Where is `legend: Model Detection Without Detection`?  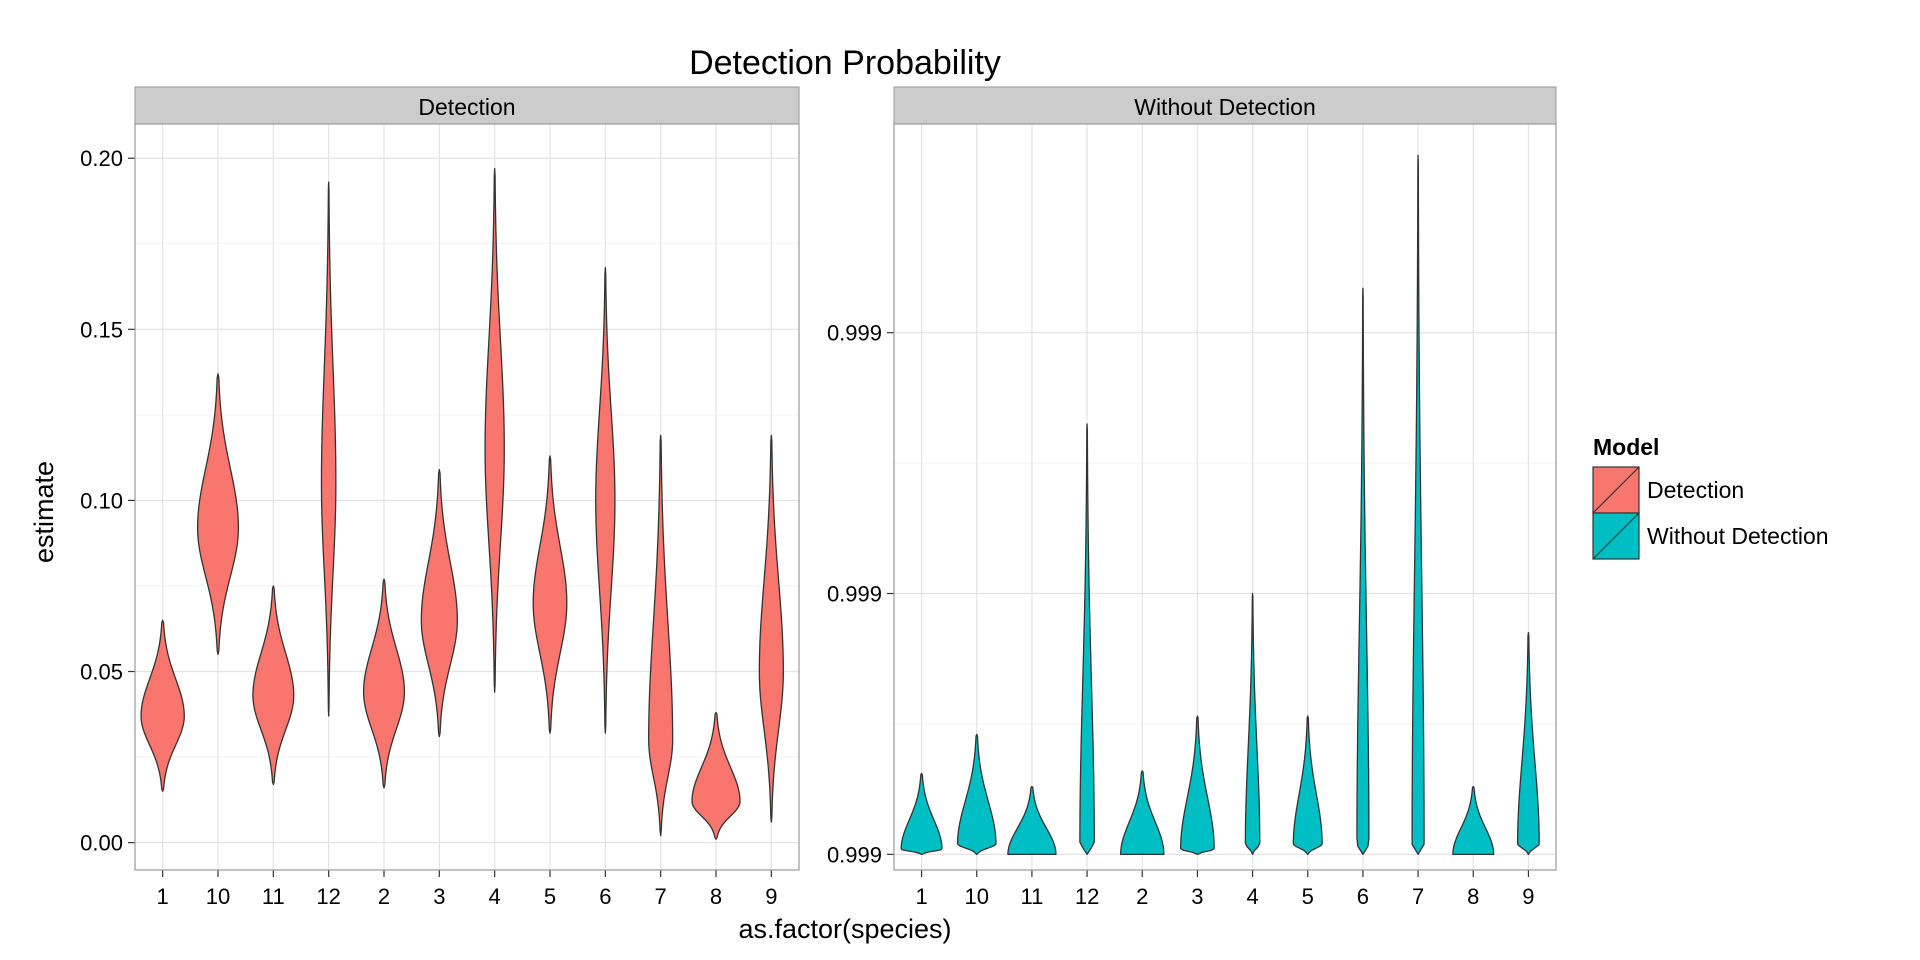
legend: Model Detection Without Detection is located at coordinates (1710, 497).